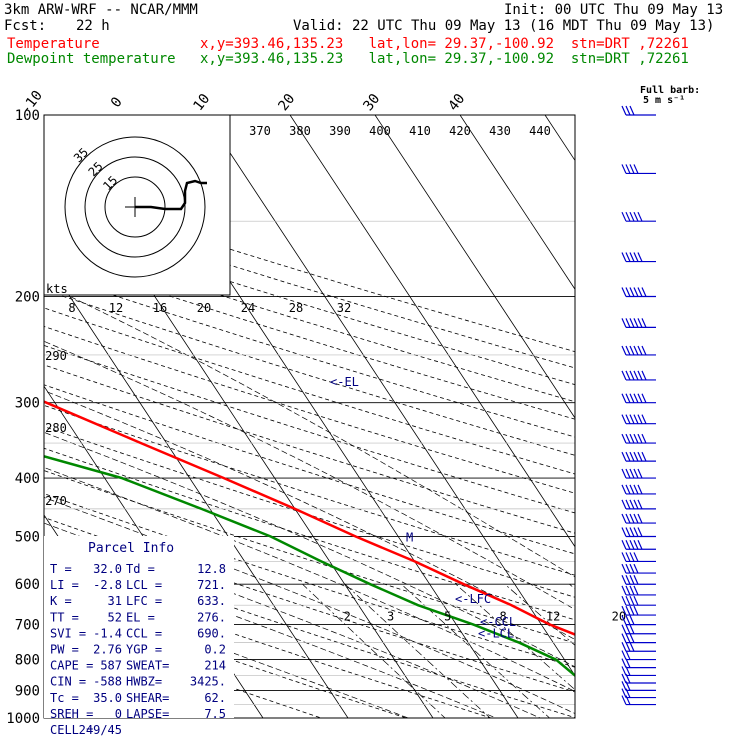 This screenshot has width=740, height=740. I want to click on theta-label: 420, so click(460, 131).